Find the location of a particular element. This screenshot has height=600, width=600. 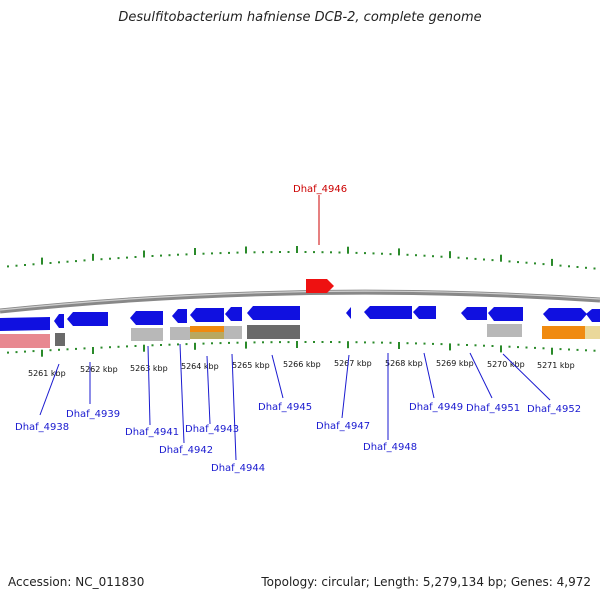

kbp-label: 5264 kbp is located at coordinates (200, 366).